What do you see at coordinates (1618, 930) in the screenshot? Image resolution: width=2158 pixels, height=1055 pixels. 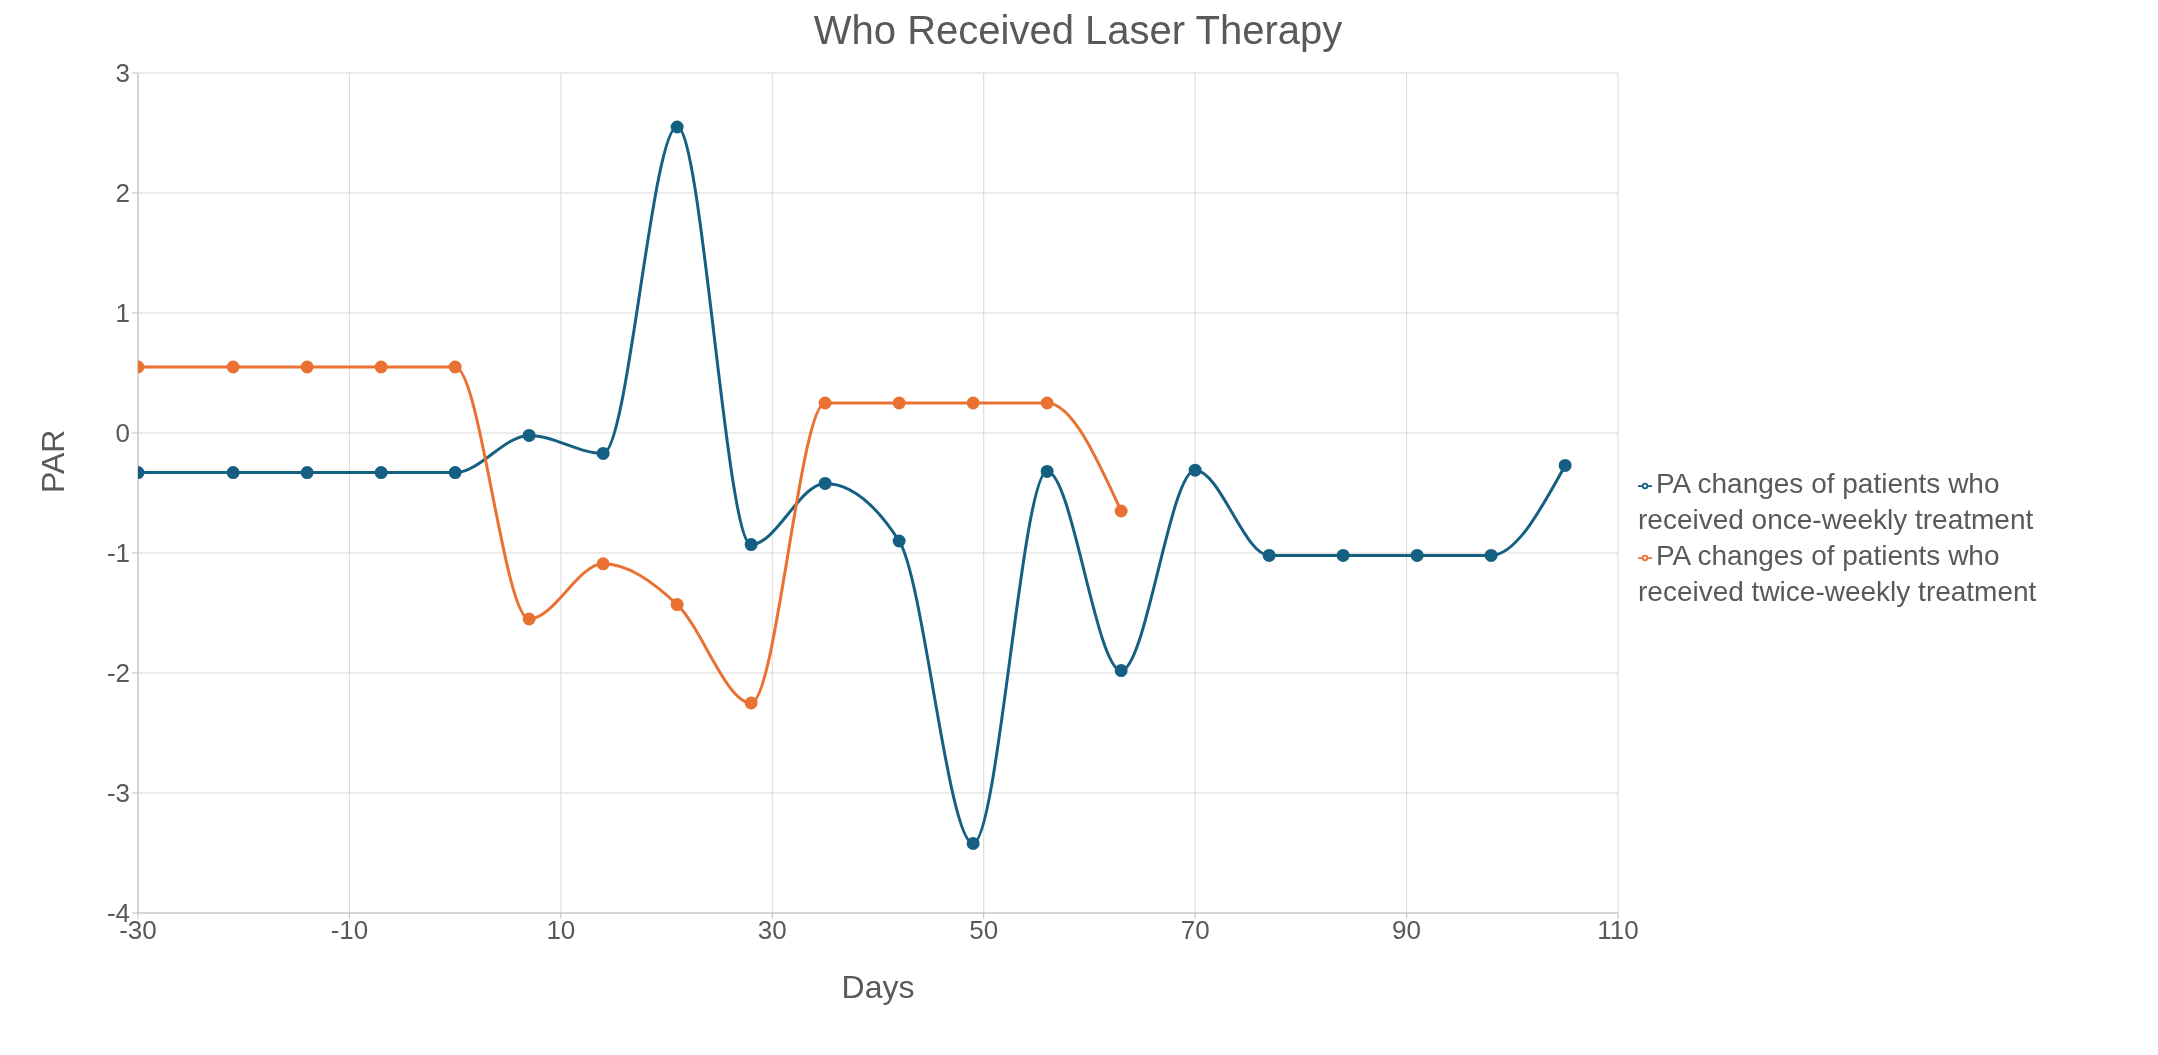 I see `x-tick-label: 110` at bounding box center [1618, 930].